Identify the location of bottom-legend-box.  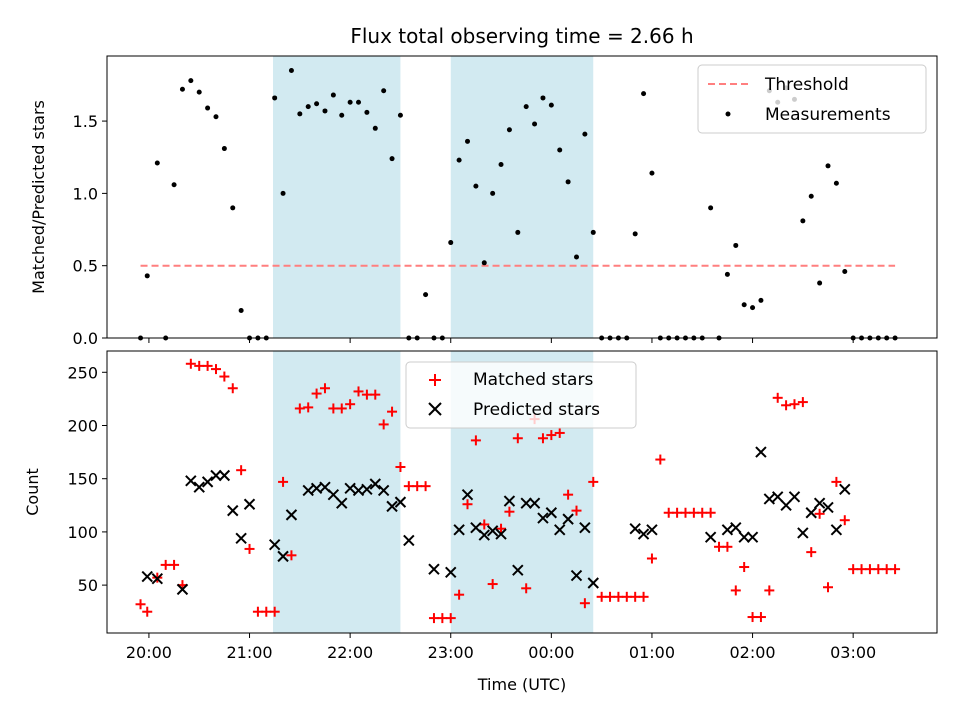
(521, 395).